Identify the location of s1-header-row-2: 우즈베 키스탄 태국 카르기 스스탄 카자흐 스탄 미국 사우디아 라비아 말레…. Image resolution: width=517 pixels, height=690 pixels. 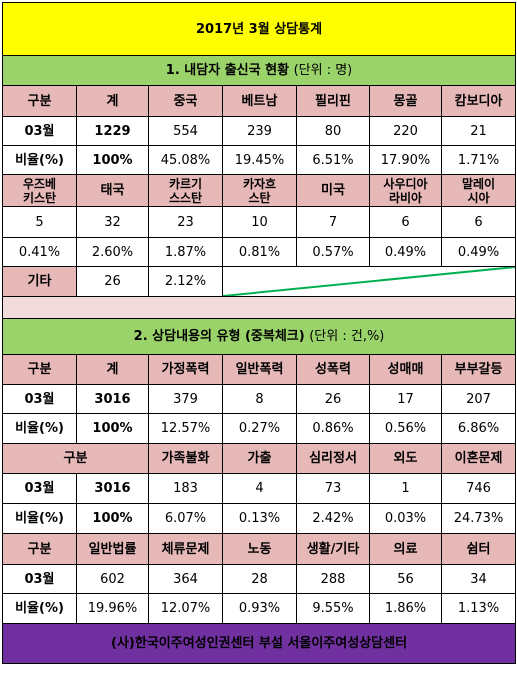
(259, 190).